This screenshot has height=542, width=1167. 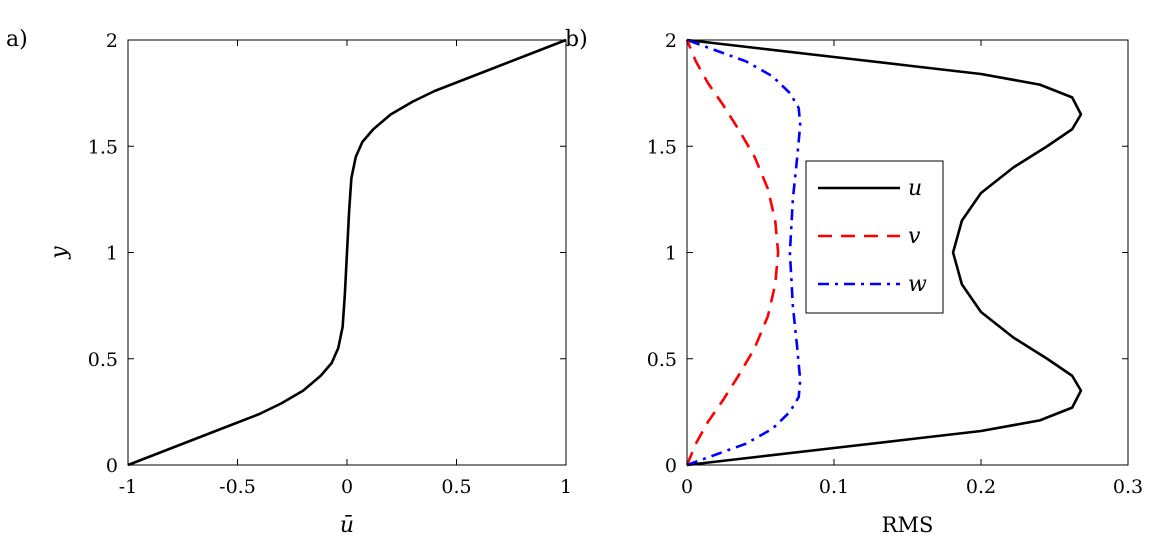 What do you see at coordinates (981, 487) in the screenshot?
I see `x-tick-label: 0.2` at bounding box center [981, 487].